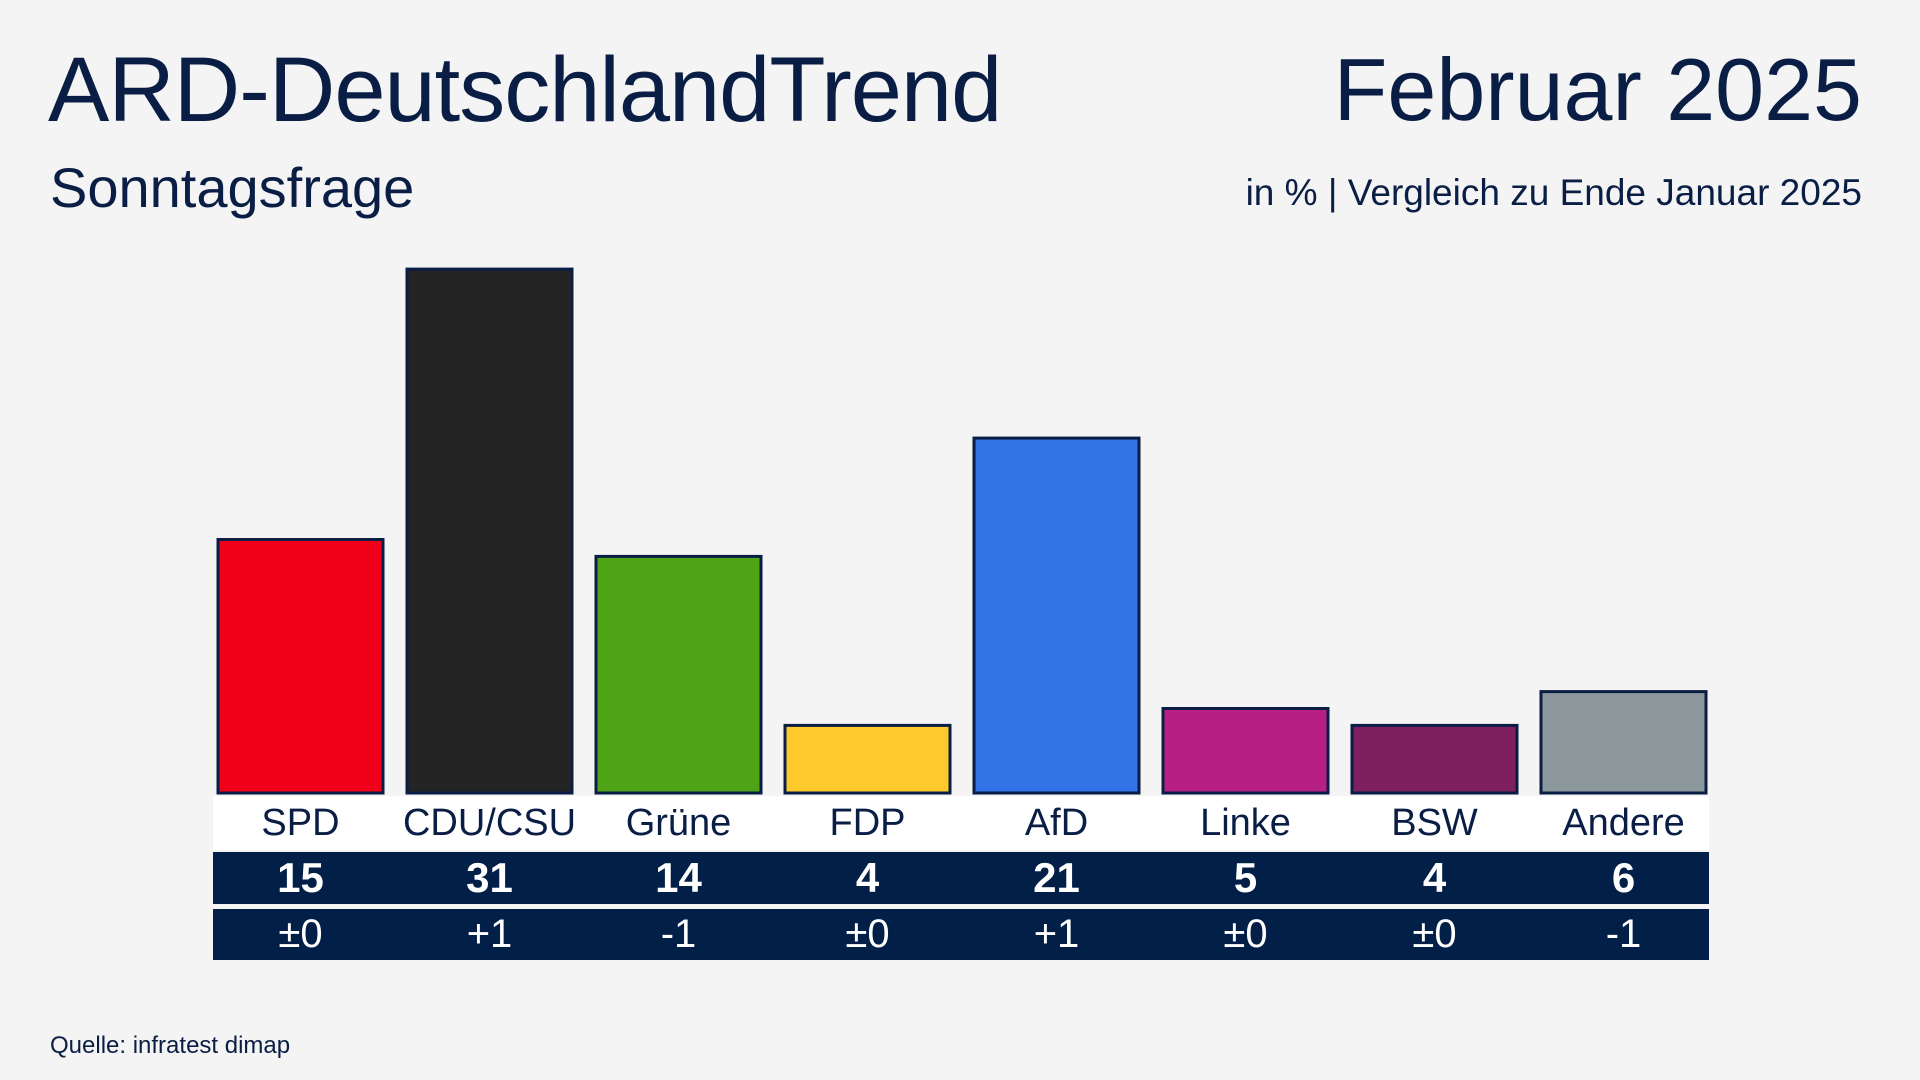  Describe the element at coordinates (1434, 759) in the screenshot. I see `bar-bsw` at that location.